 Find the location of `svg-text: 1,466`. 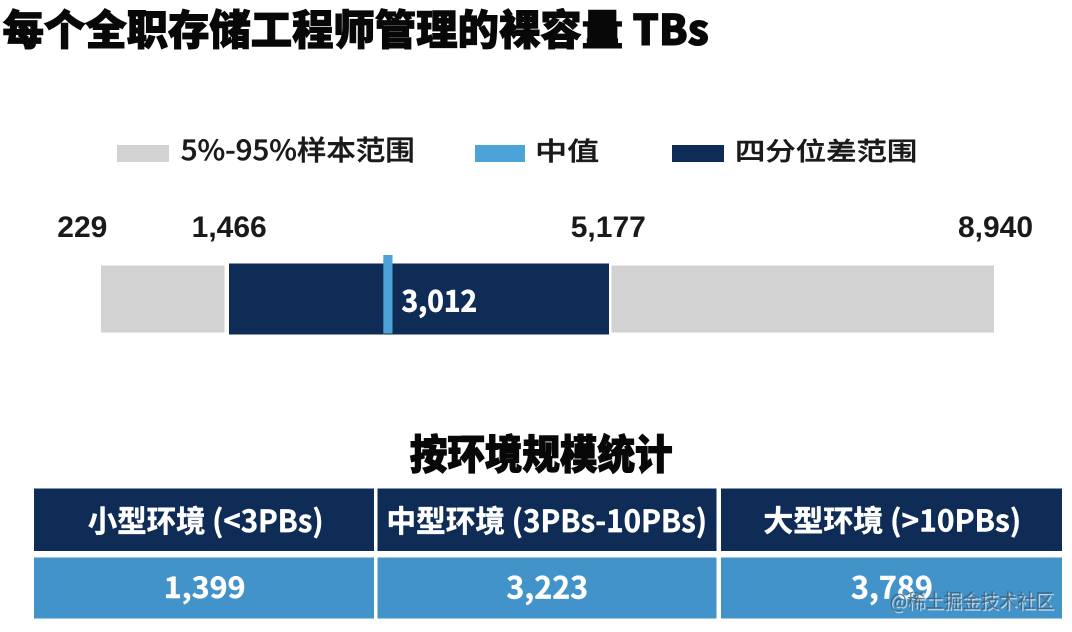

svg-text: 1,466 is located at coordinates (229, 227).